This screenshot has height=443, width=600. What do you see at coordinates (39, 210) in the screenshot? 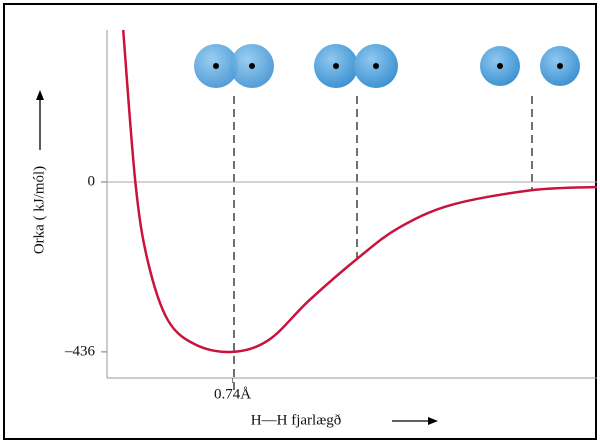
I see `y-axis-label: Orka ( kJ/mól)` at bounding box center [39, 210].